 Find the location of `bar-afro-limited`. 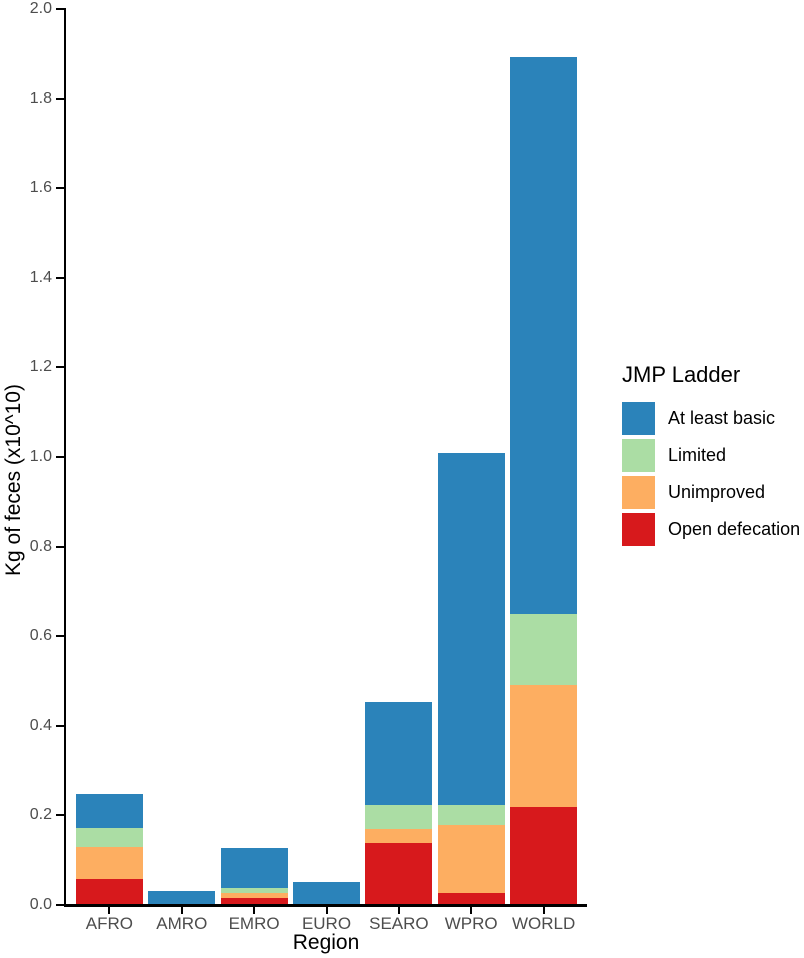

bar-afro-limited is located at coordinates (109, 838).